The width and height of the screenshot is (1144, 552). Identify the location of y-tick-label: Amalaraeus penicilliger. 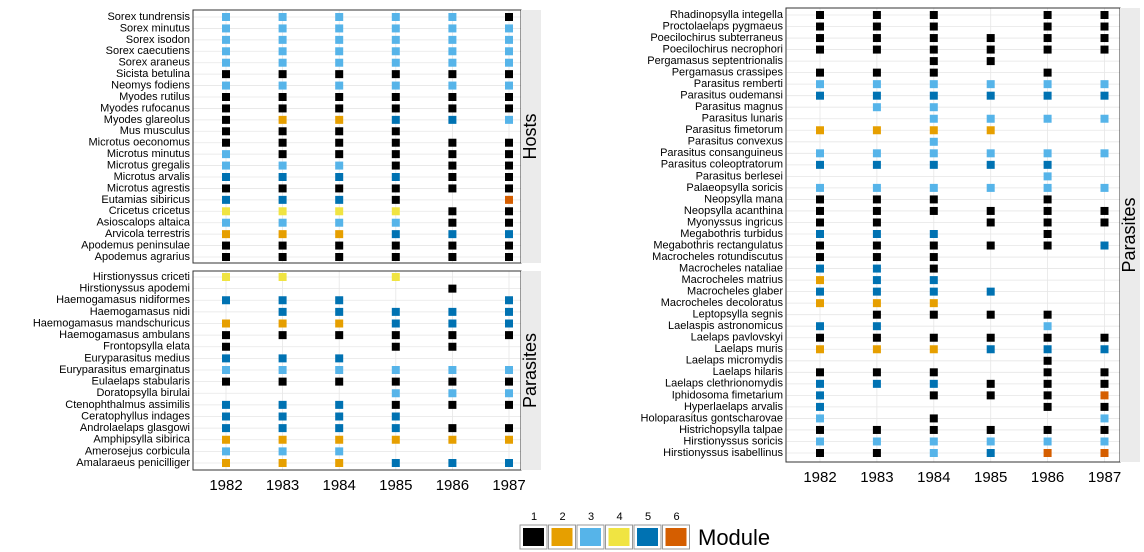
(133, 463).